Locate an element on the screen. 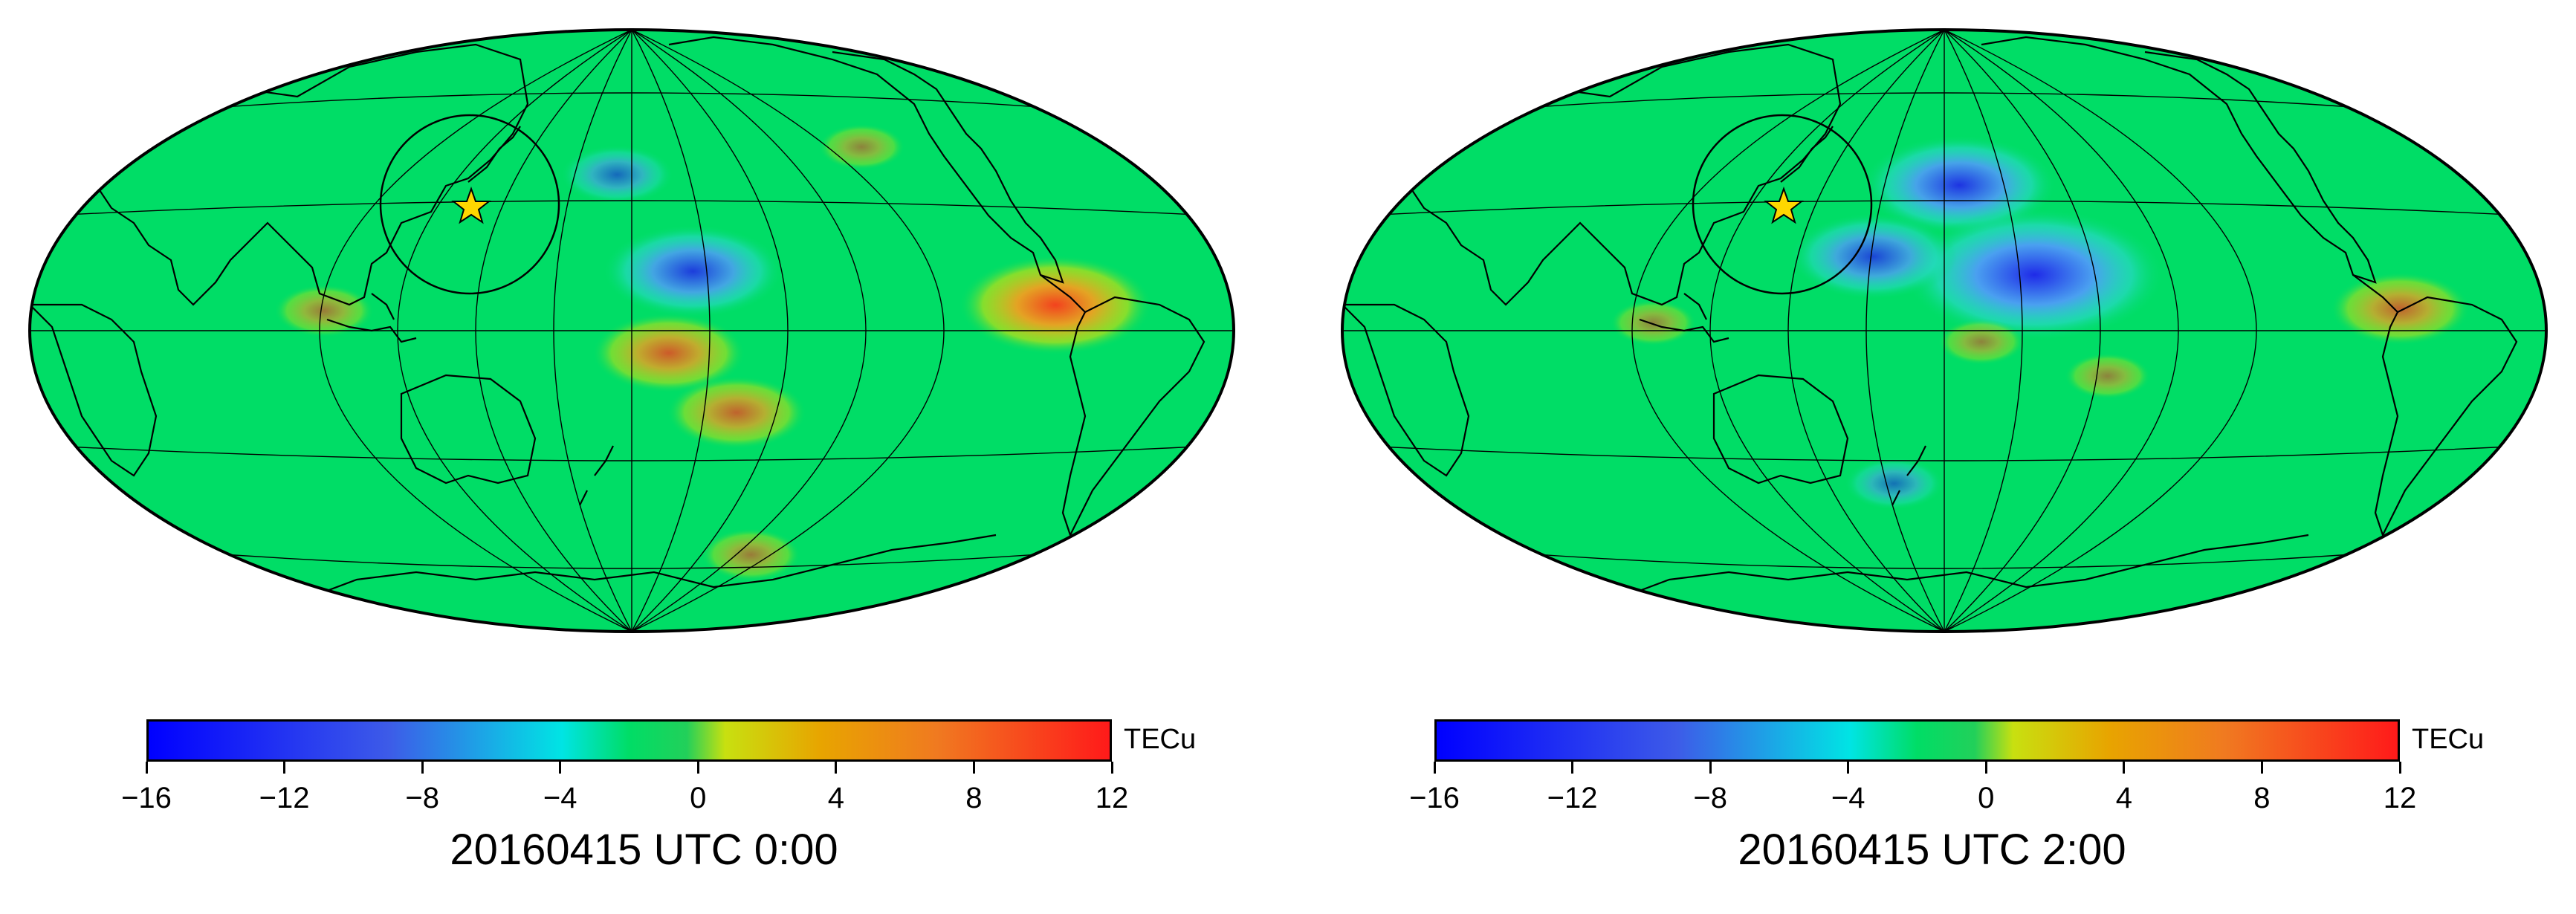 This screenshot has width=2576, height=914. panel-title: 20160415 UTC 2:00 is located at coordinates (1932, 850).